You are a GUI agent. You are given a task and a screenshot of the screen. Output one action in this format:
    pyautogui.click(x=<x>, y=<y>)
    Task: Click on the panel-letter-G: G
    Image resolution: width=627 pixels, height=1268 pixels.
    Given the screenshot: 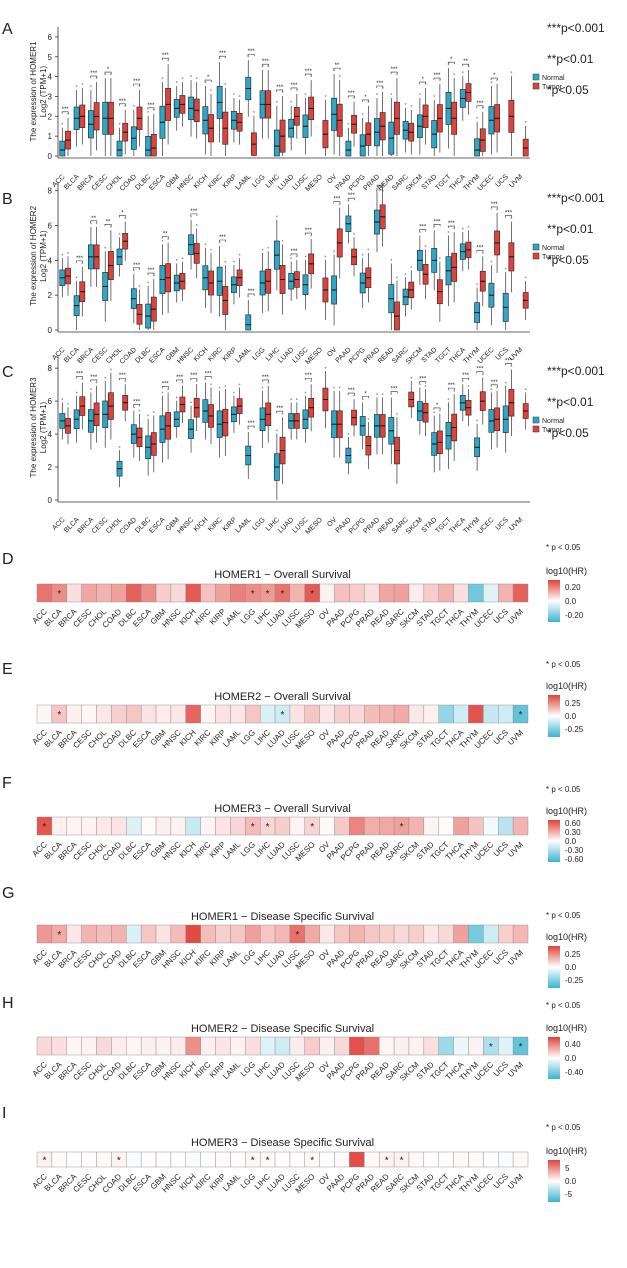 What is the action you would take?
    pyautogui.click(x=8, y=893)
    